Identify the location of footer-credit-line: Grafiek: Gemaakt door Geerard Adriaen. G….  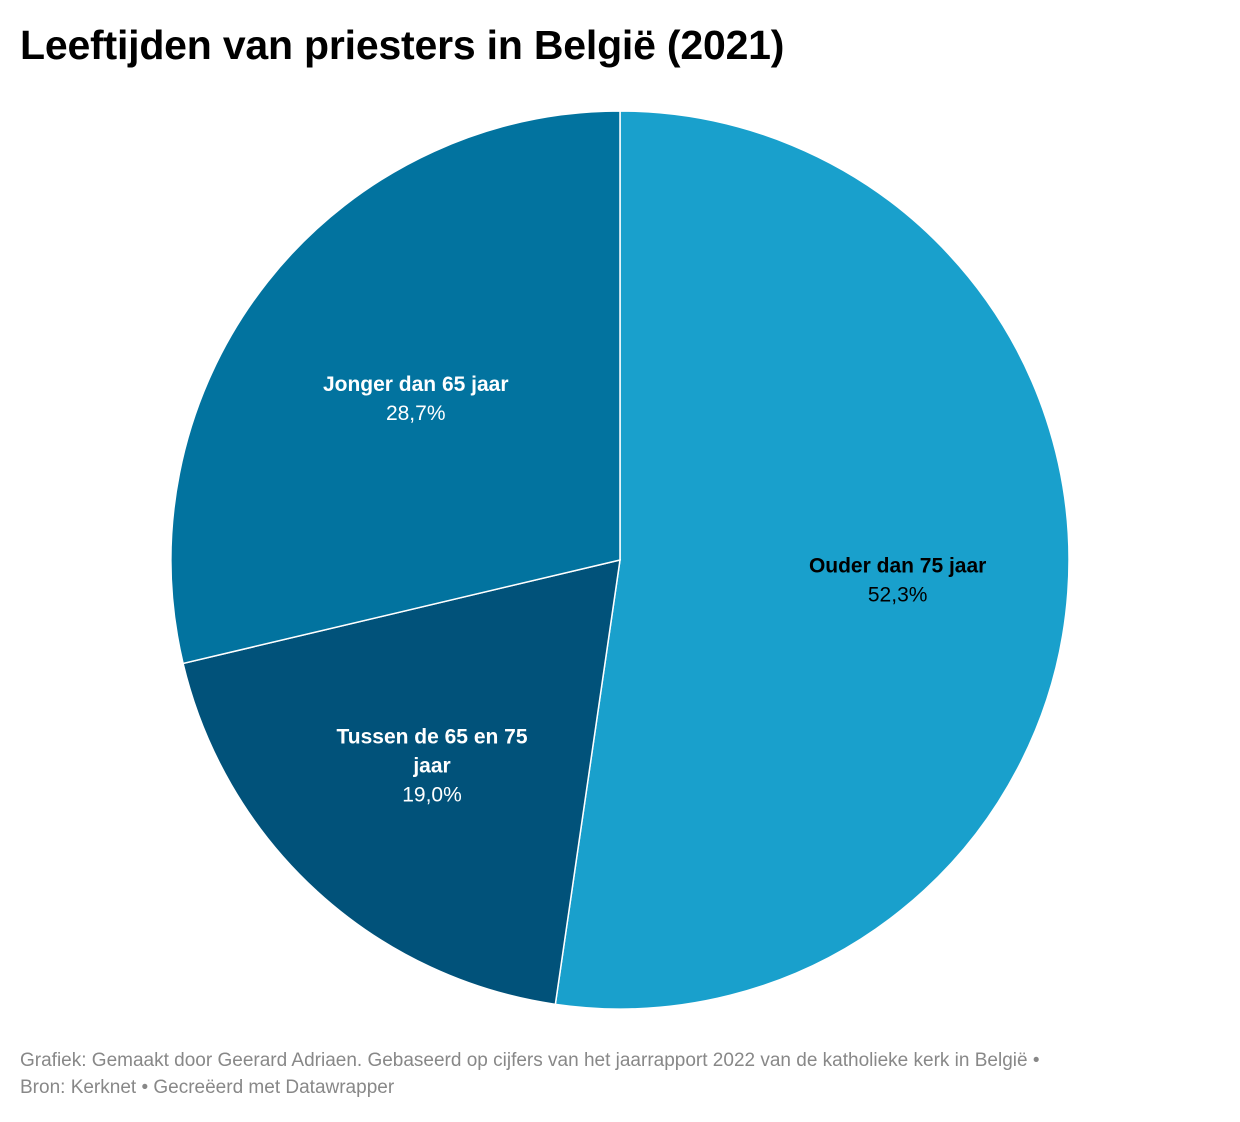
(530, 1060).